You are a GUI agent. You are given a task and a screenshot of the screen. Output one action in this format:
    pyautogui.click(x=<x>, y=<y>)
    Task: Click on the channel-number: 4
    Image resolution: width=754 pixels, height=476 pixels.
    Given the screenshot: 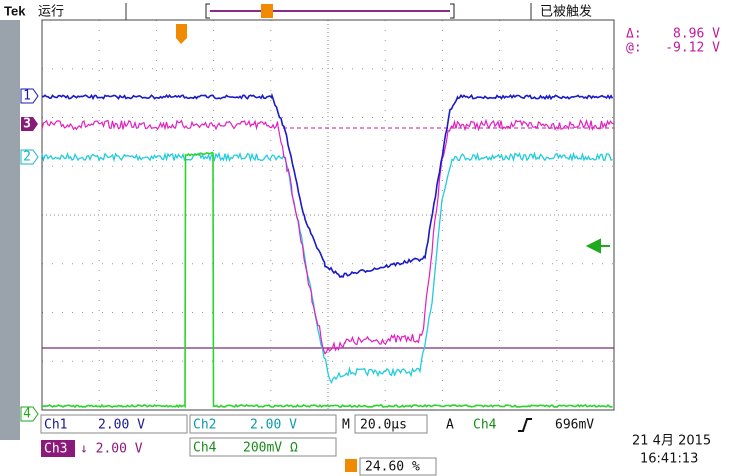 What is the action you would take?
    pyautogui.click(x=27, y=414)
    